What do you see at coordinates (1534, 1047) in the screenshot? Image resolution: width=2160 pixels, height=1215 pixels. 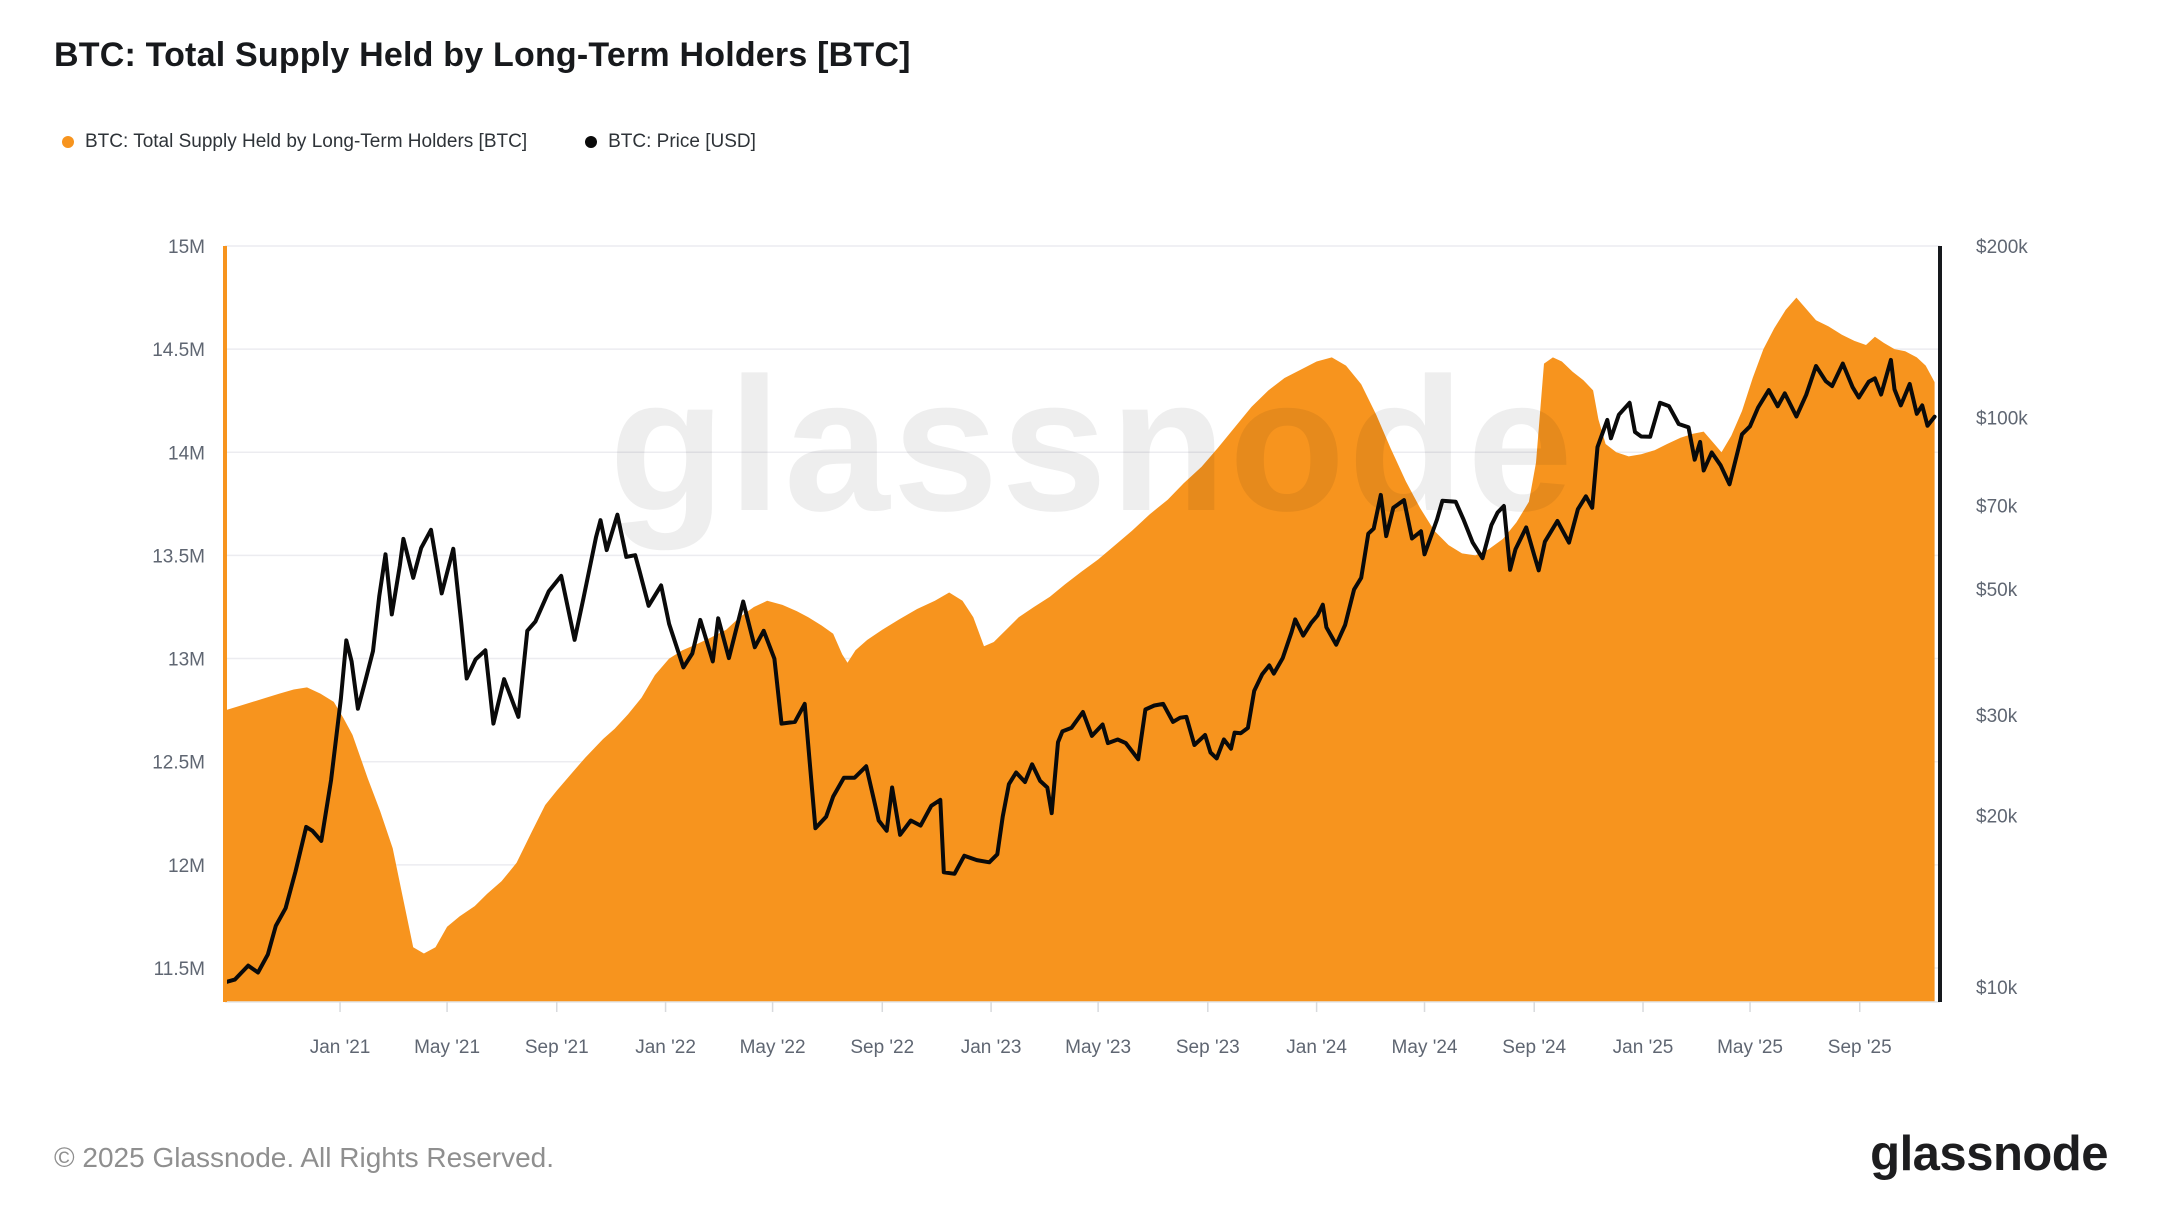 I see `x-tick-label: Sep '24` at bounding box center [1534, 1047].